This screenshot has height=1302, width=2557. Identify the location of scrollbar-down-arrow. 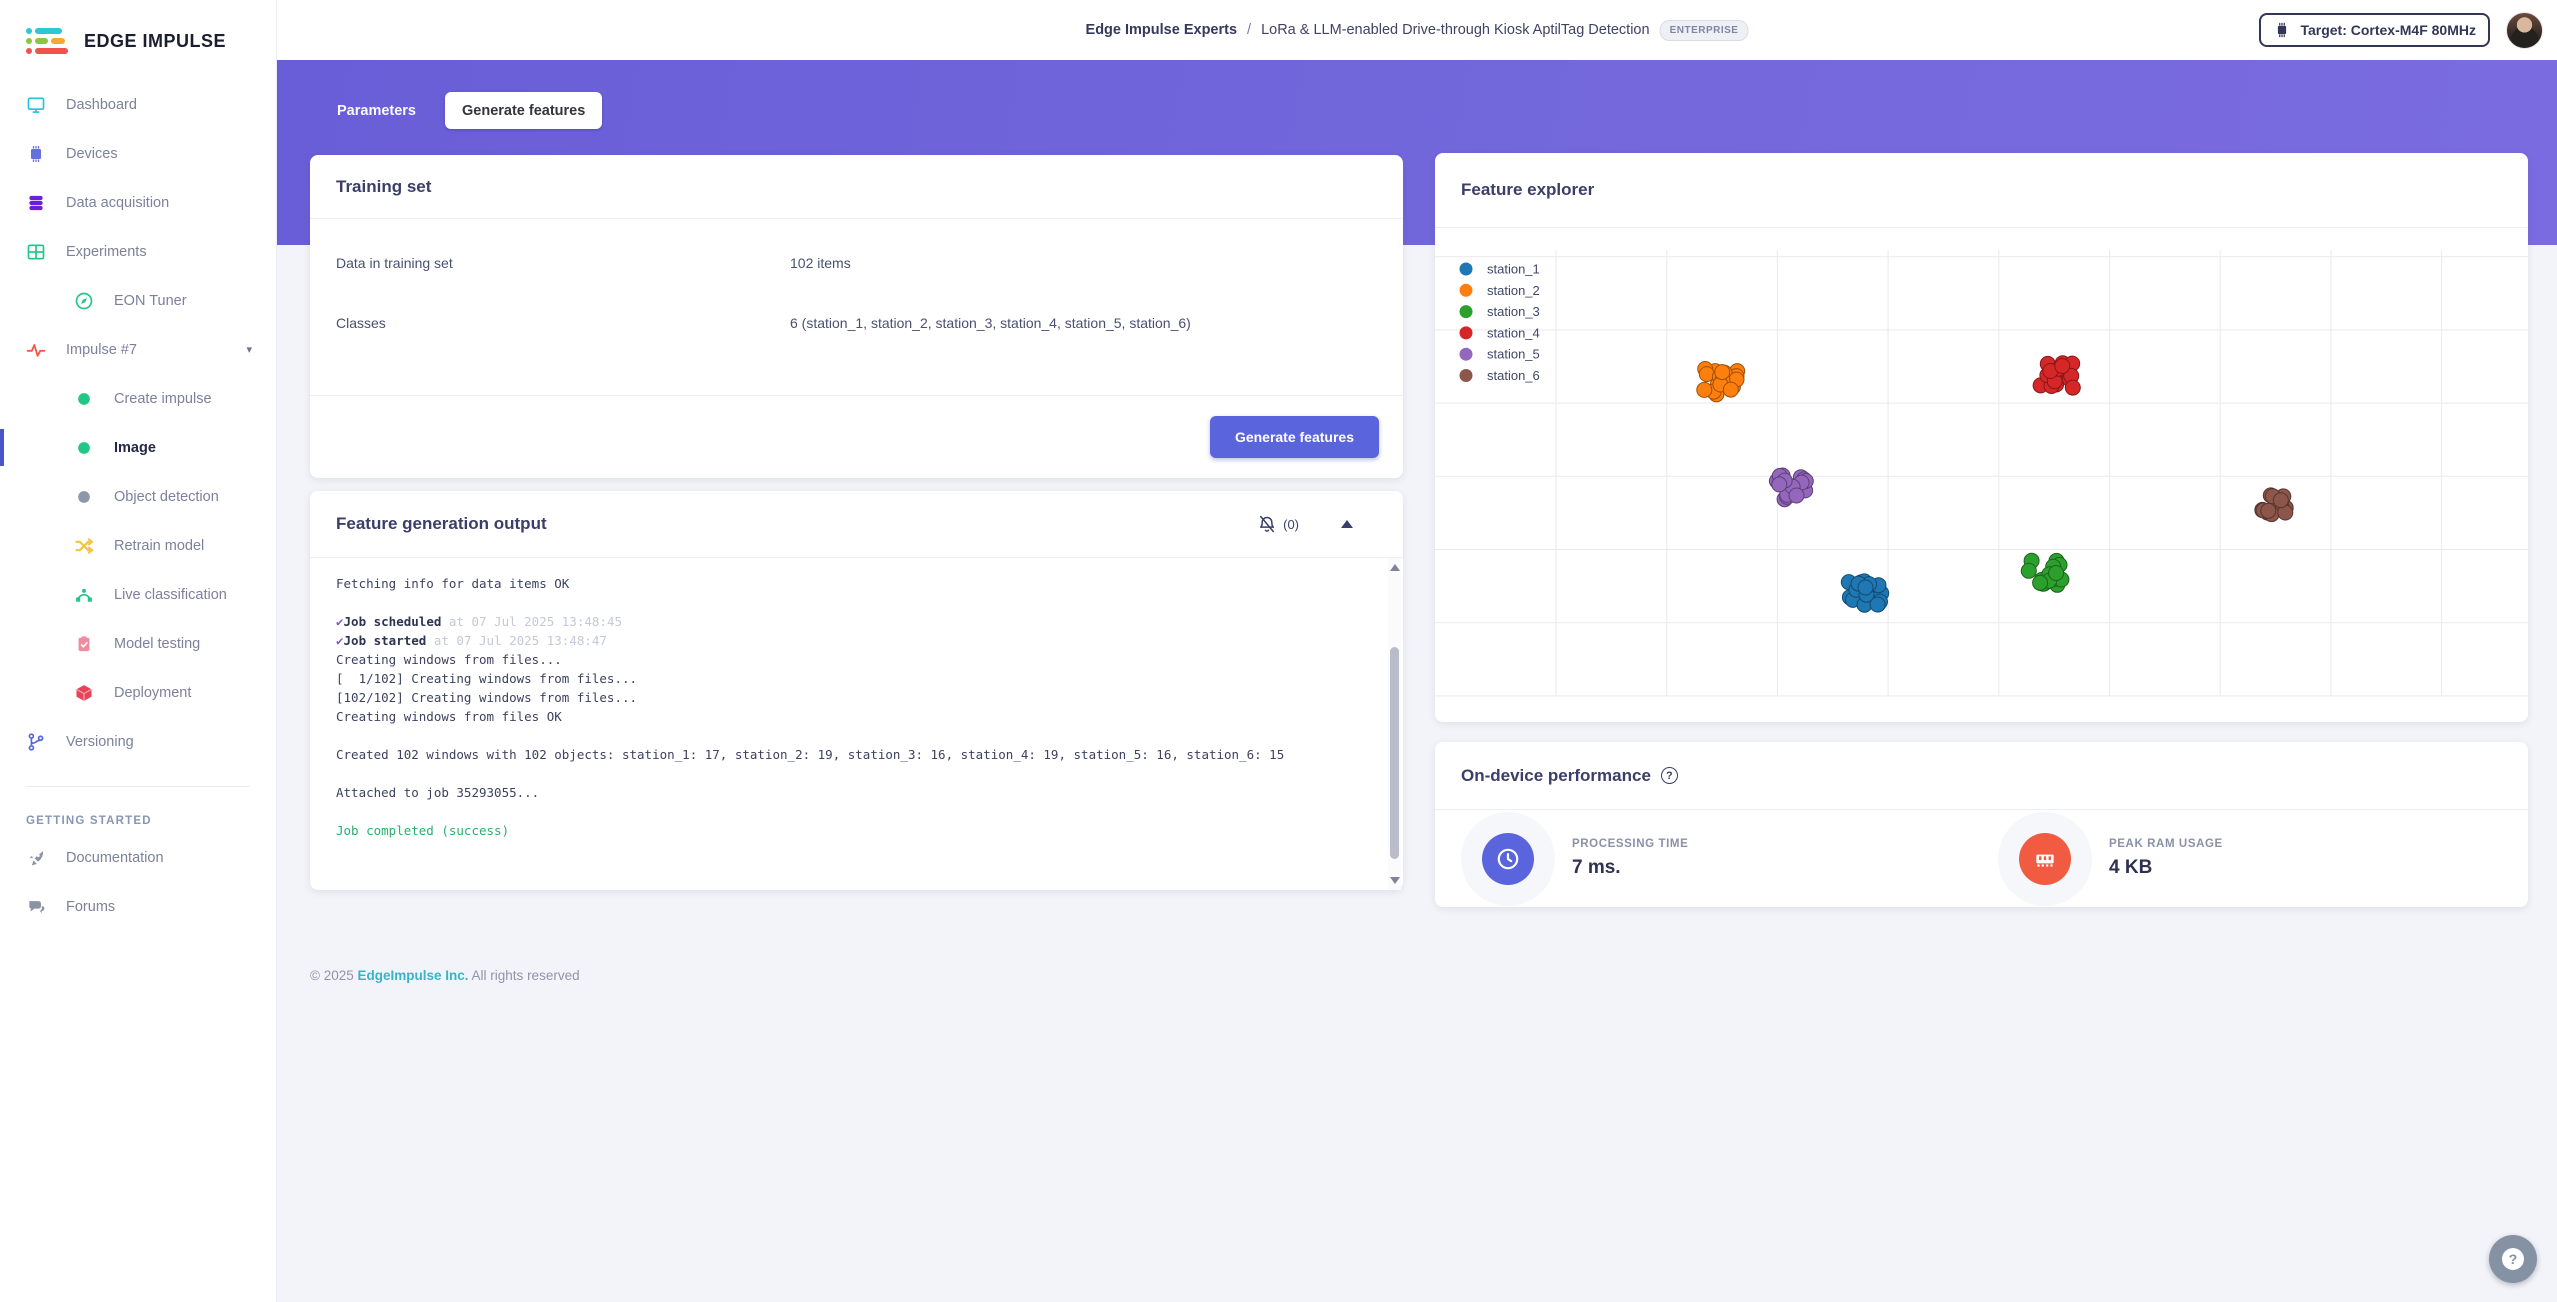
(1394, 880).